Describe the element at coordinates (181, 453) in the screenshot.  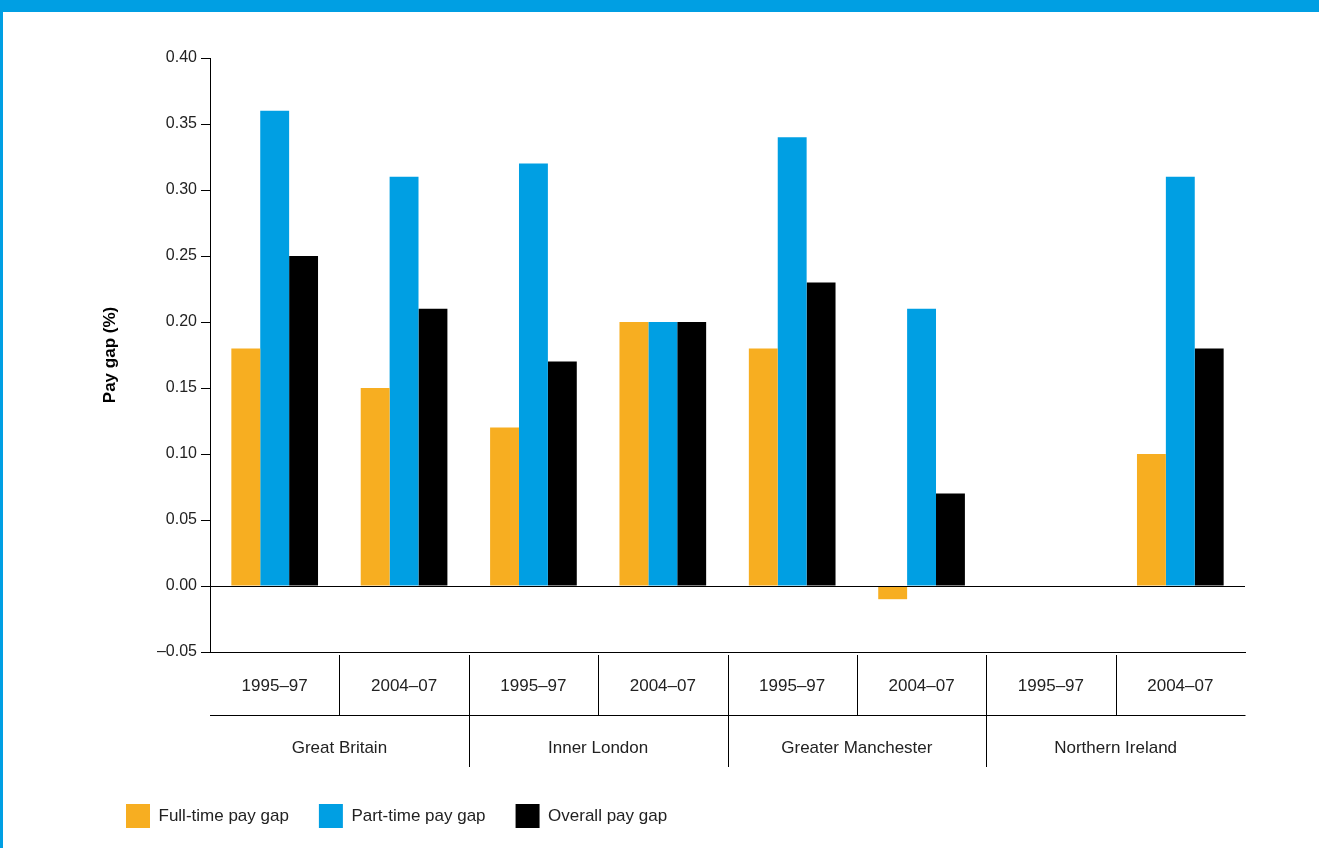
I see `y-tick-label: 0.10` at that location.